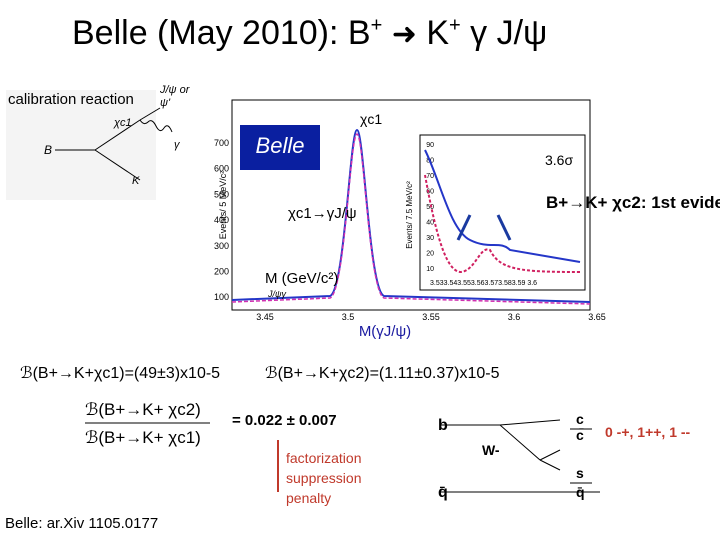 This screenshot has width=720, height=540. Describe the element at coordinates (221, 220) in the screenshot. I see `y-tick-label: 400` at that location.